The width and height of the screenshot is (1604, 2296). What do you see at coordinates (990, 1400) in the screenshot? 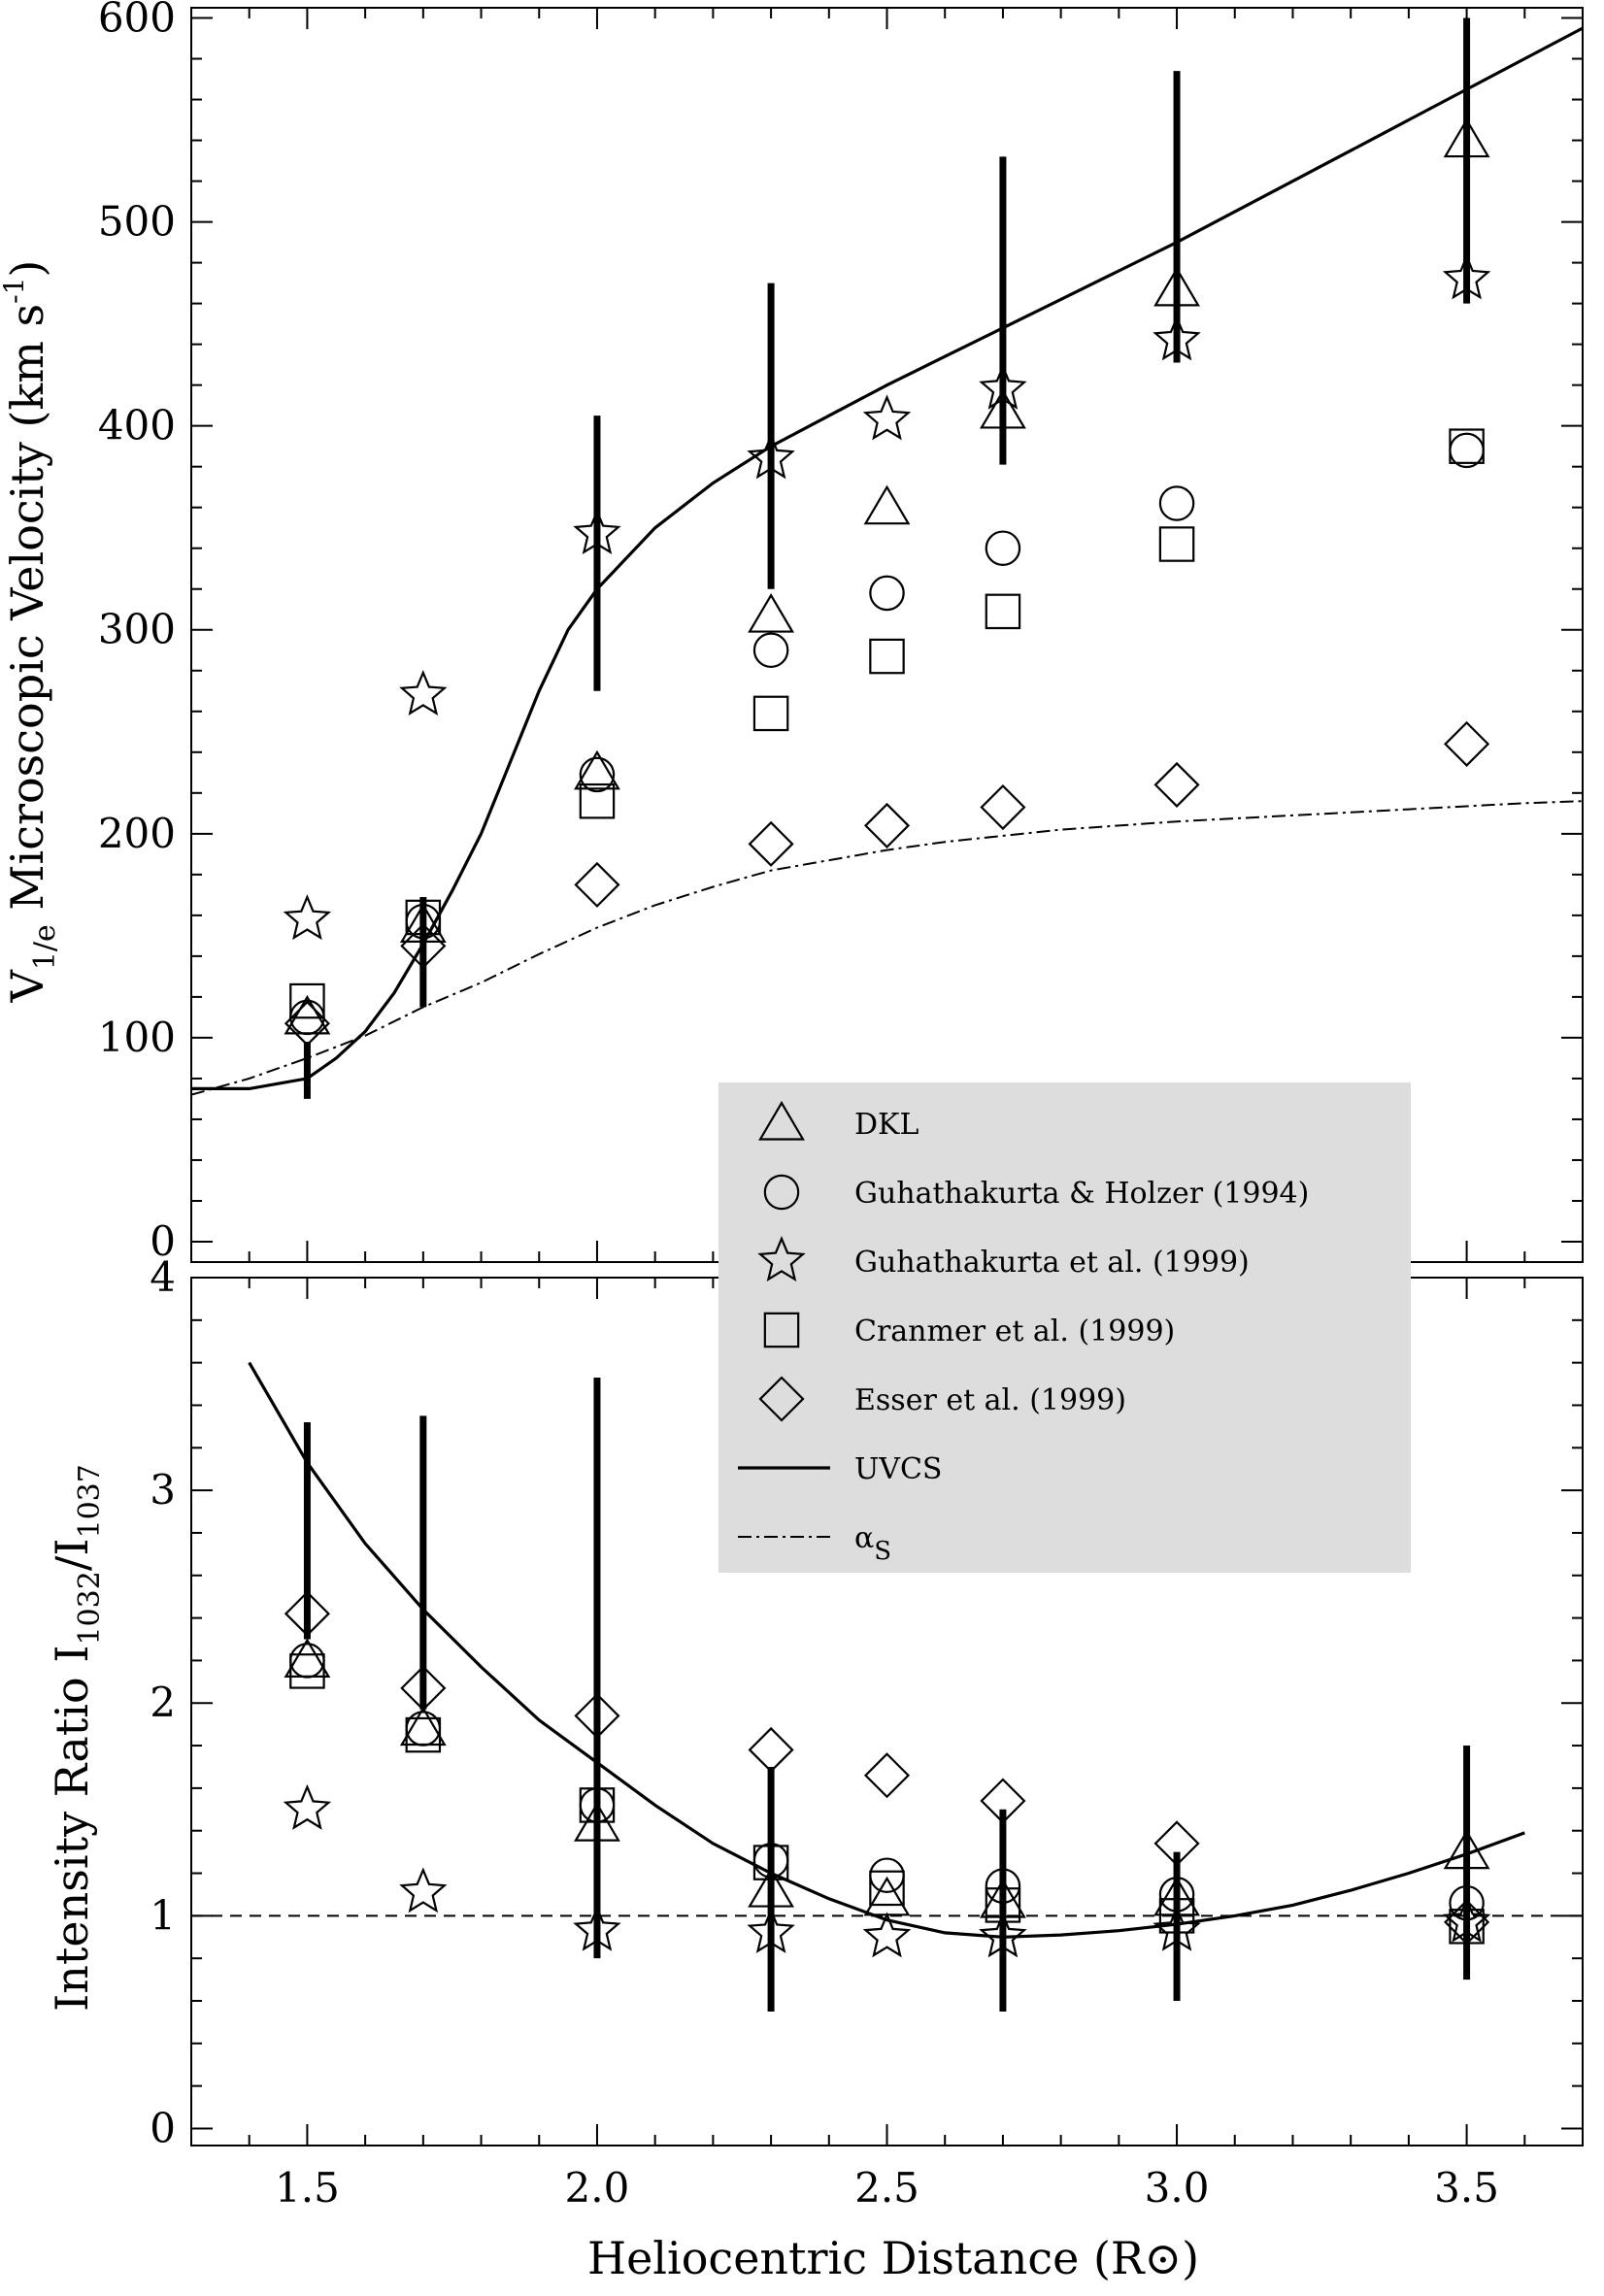
I see `legend-label: Esser et al. (1999)` at bounding box center [990, 1400].